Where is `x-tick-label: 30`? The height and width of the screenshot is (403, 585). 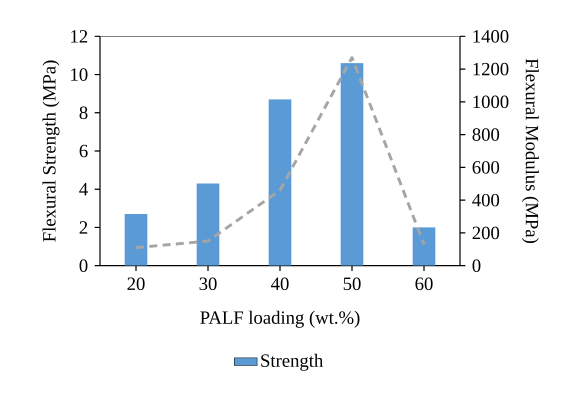
x-tick-label: 30 is located at coordinates (208, 283).